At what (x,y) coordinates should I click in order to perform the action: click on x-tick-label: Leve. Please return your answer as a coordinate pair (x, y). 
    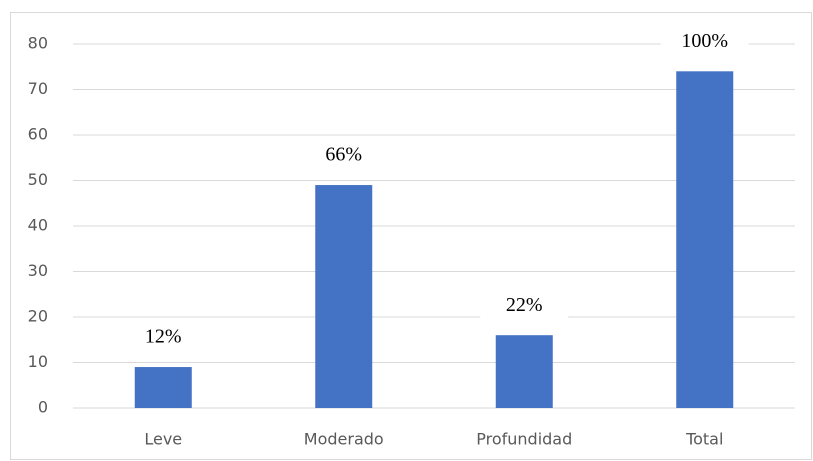
    Looking at the image, I should click on (163, 439).